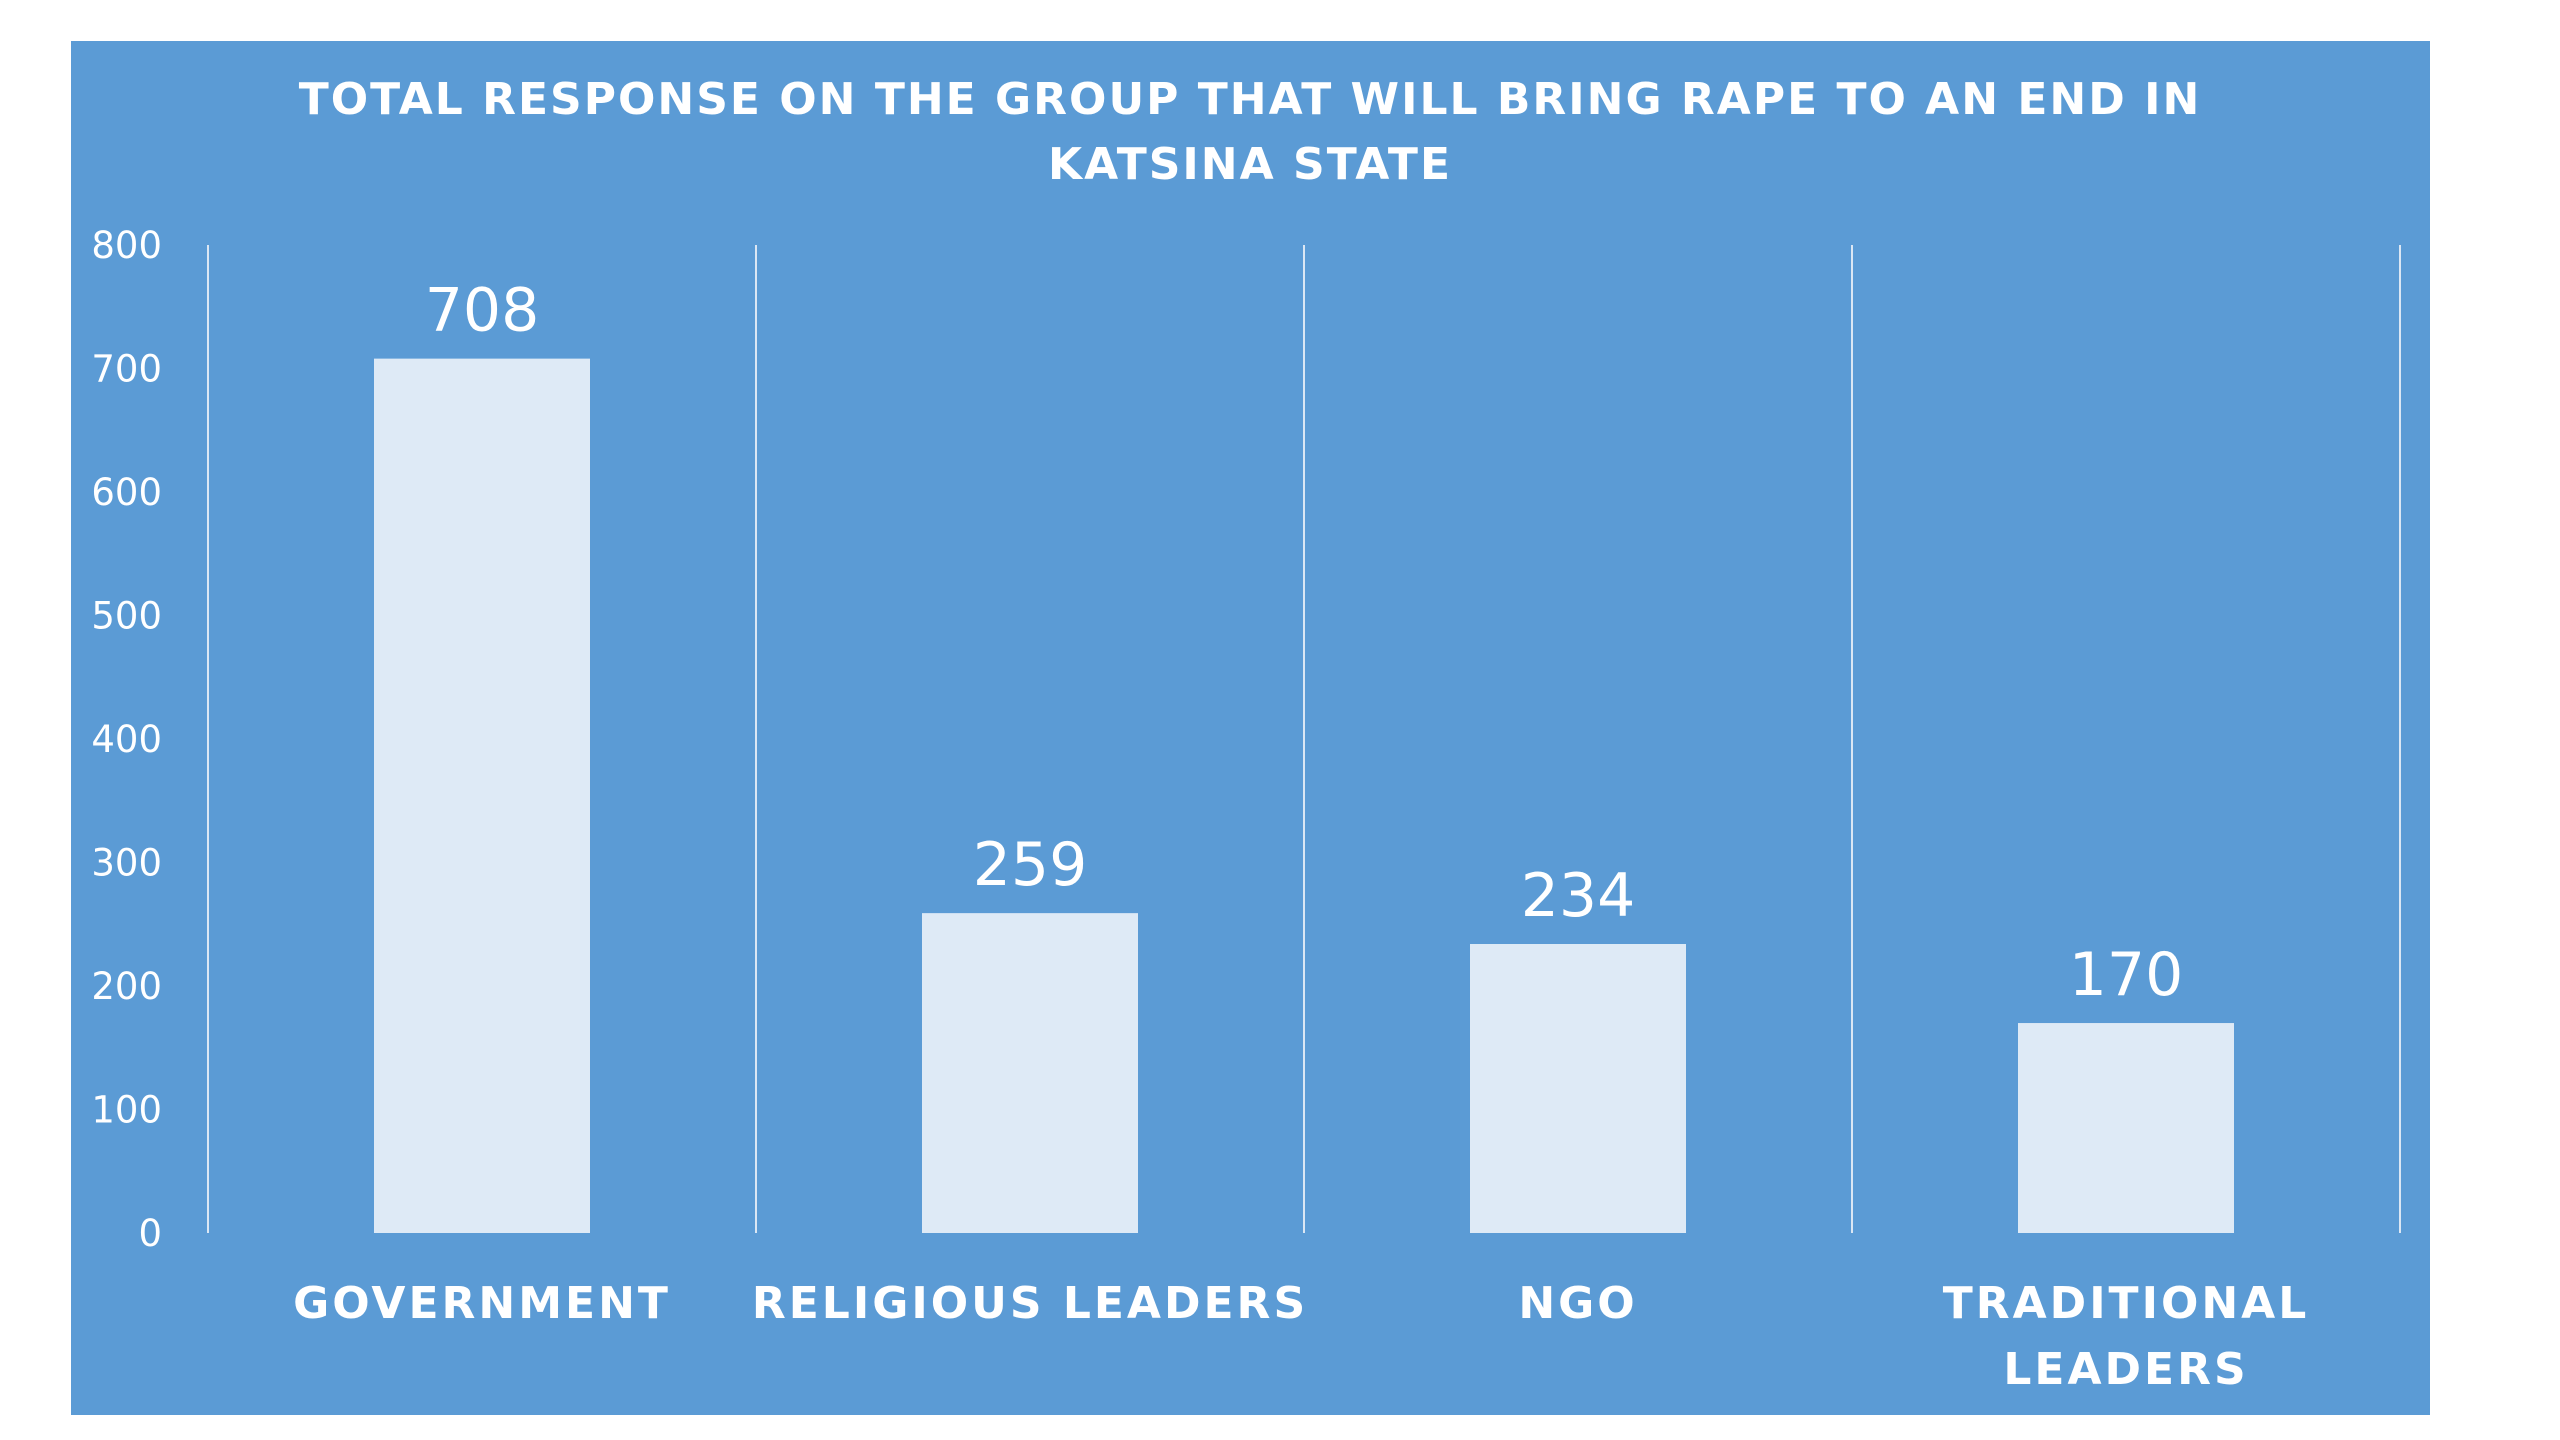 Image resolution: width=2560 pixels, height=1440 pixels. What do you see at coordinates (126, 245) in the screenshot?
I see `y-tick-label: 800` at bounding box center [126, 245].